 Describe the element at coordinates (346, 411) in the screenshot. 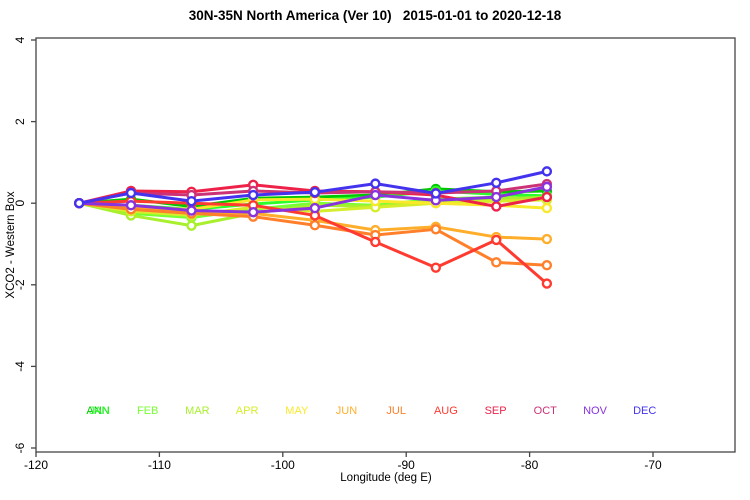

I see `legend-label-jun: JUN` at that location.